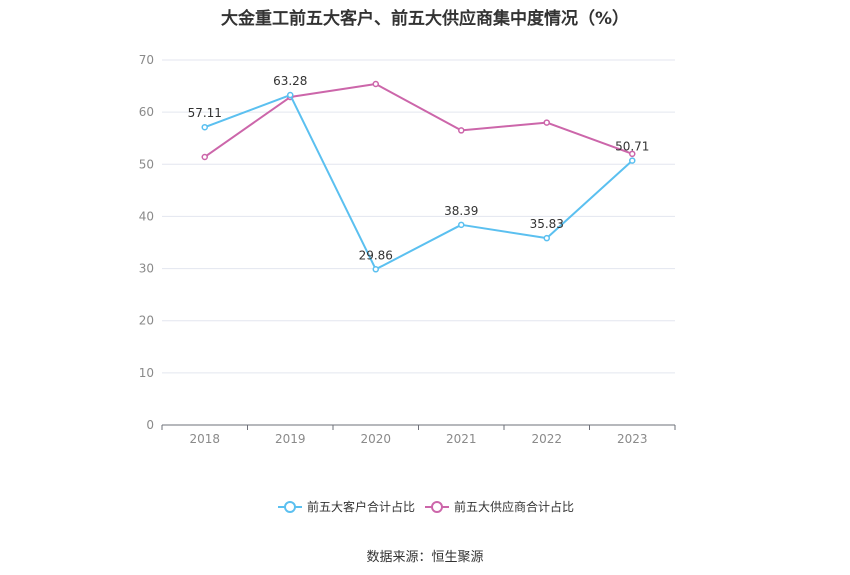 The height and width of the screenshot is (575, 850). Describe the element at coordinates (146, 321) in the screenshot. I see `y-tick-label: 20` at that location.